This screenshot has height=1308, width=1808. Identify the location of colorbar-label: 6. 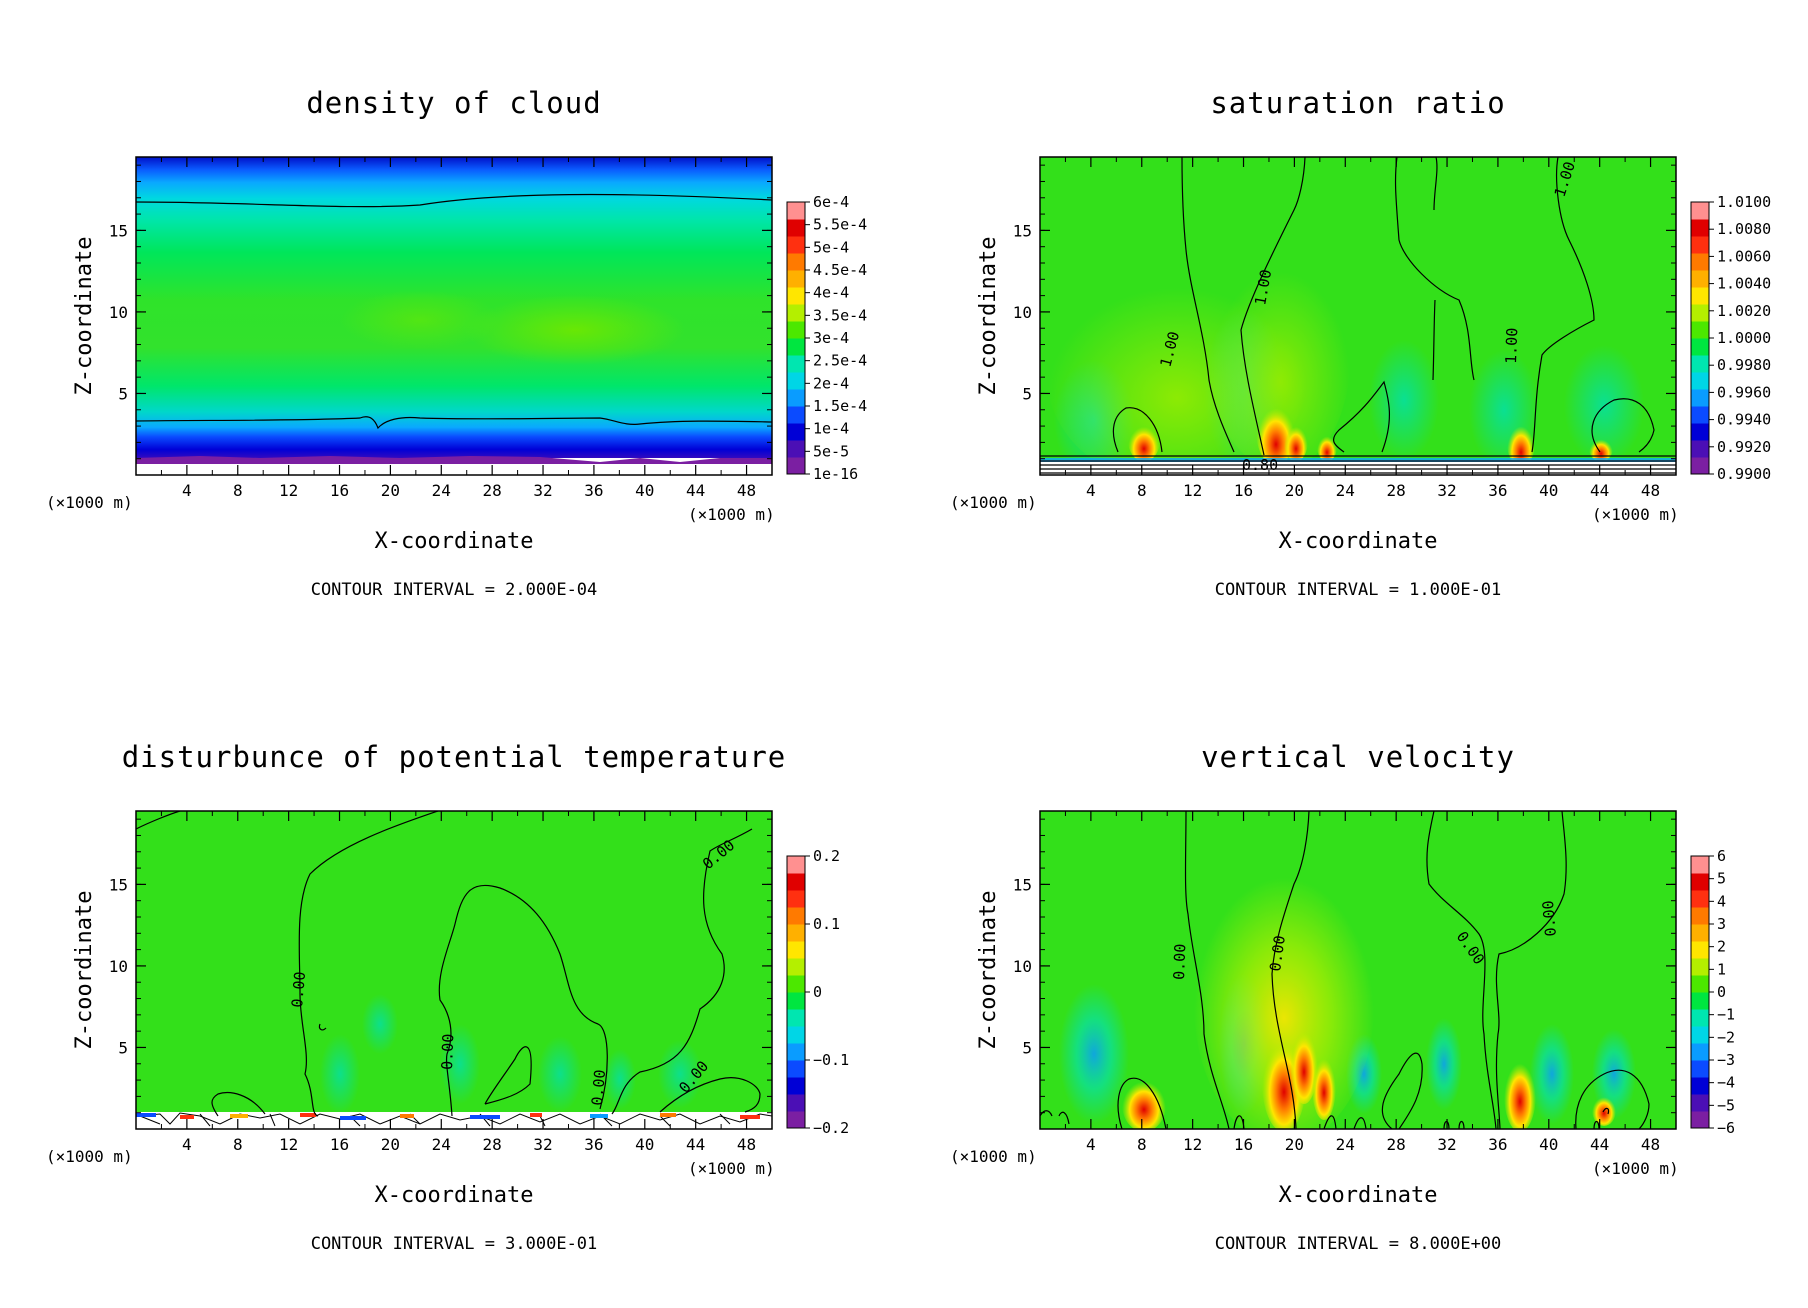
(1721, 856).